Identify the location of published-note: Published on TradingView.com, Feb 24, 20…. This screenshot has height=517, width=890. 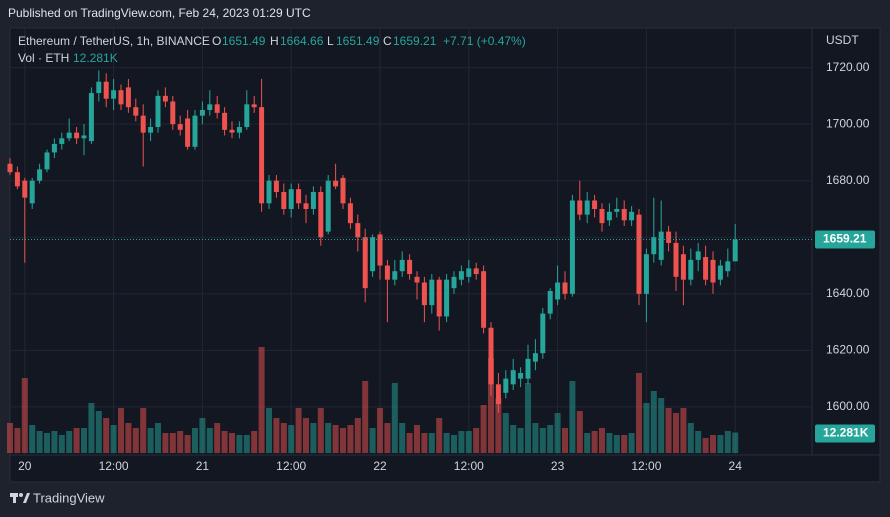
(159, 13).